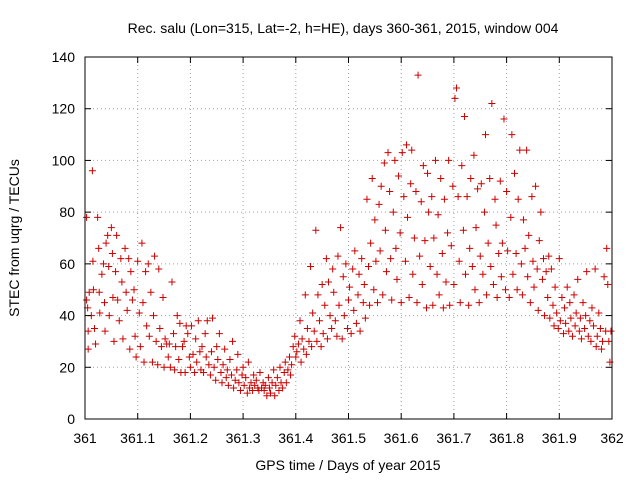 Image resolution: width=640 pixels, height=480 pixels. Describe the element at coordinates (348, 438) in the screenshot. I see `x-tick-label: 361.5` at that location.